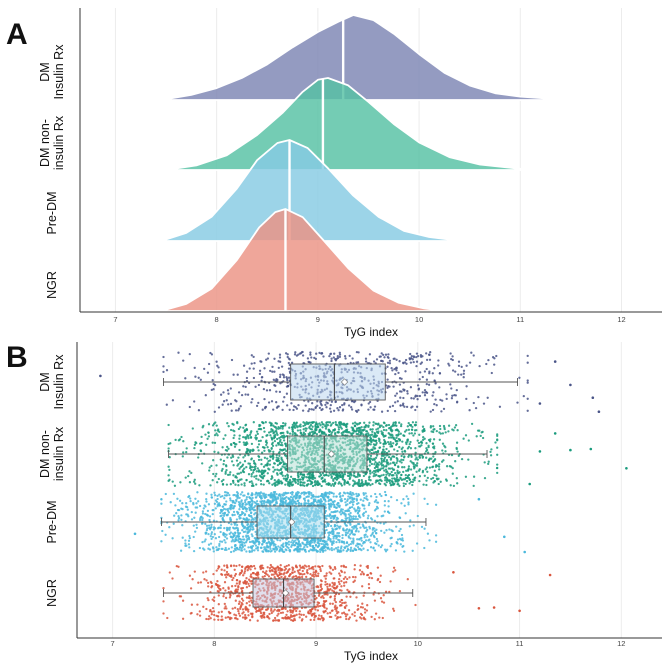 This screenshot has width=669, height=669. What do you see at coordinates (17, 34) in the screenshot?
I see `panel-a-label: A` at bounding box center [17, 34].